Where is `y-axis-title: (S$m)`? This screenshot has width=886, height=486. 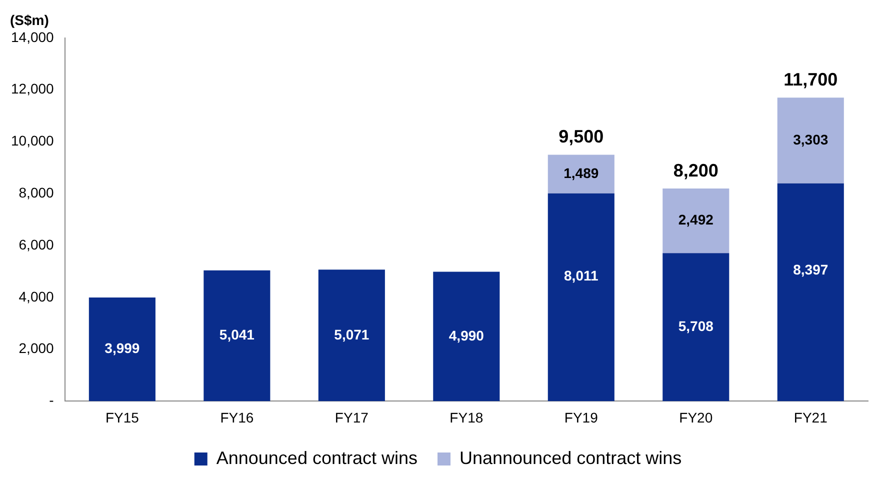
y-axis-title: (S$m) is located at coordinates (29, 20).